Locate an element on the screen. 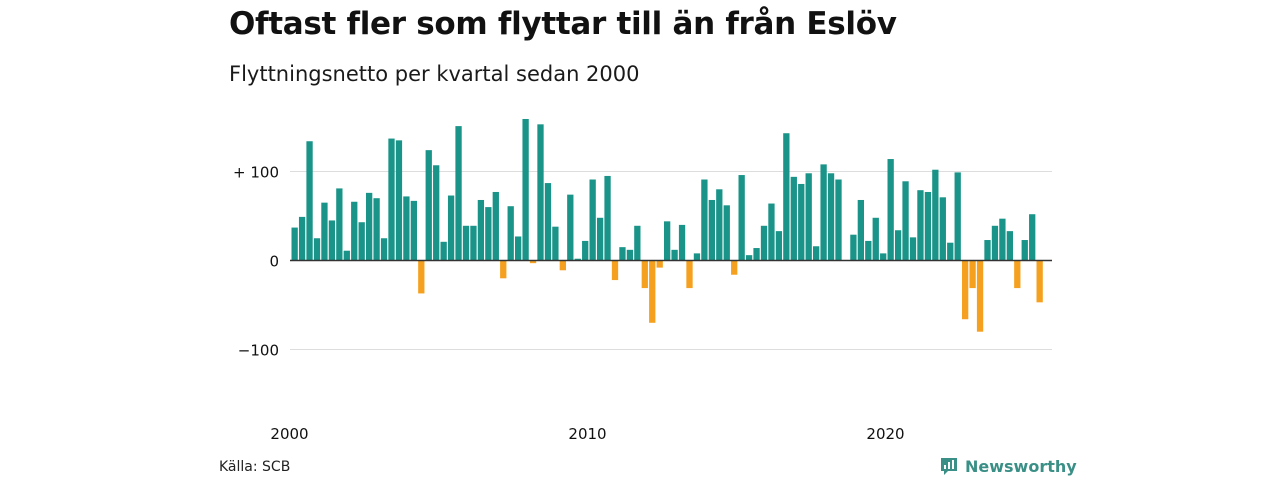  x-tick-label: 2010 is located at coordinates (587, 434).